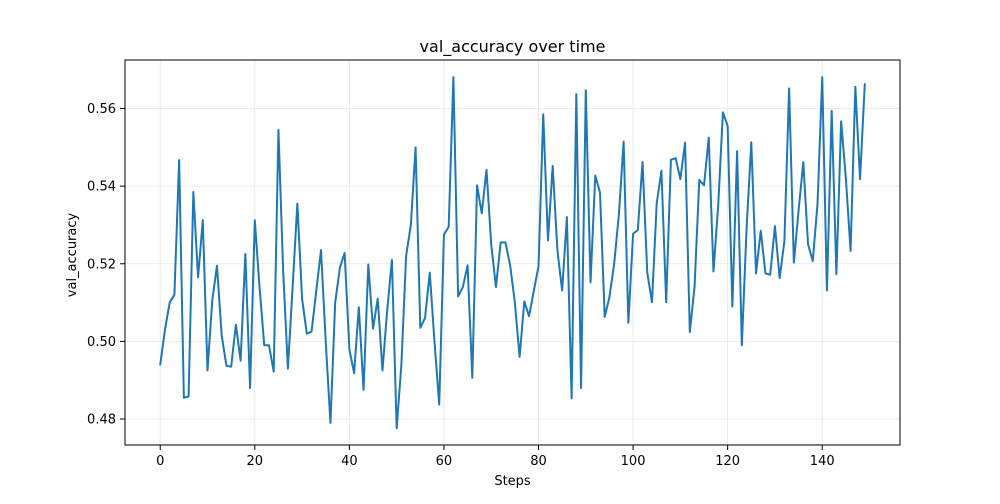  I want to click on y-tick-label: 0.56, so click(101, 109).